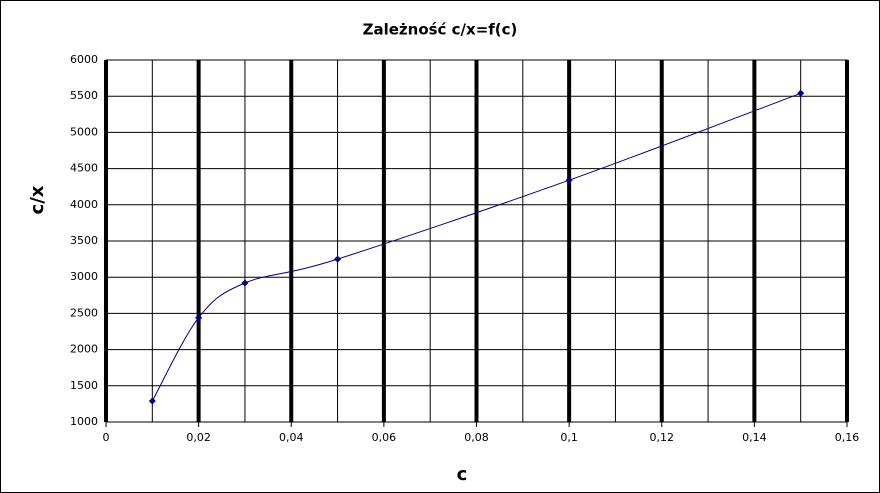 Image resolution: width=880 pixels, height=493 pixels. What do you see at coordinates (84, 204) in the screenshot?
I see `y-tick-label: 4000` at bounding box center [84, 204].